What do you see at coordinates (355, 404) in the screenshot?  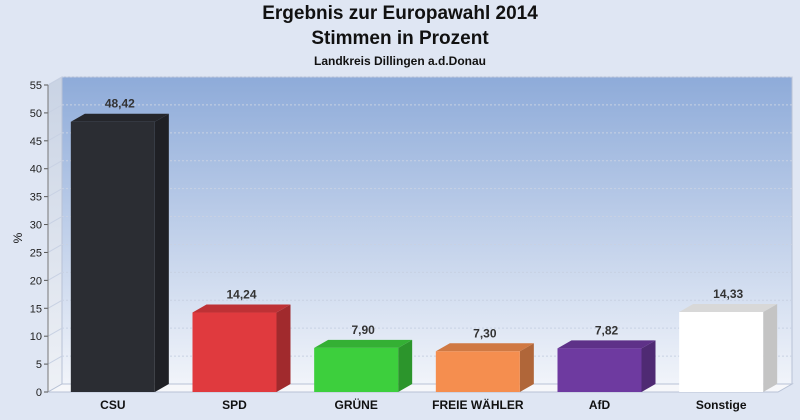 I see `x-tick-label: GRÜNE` at bounding box center [355, 404].